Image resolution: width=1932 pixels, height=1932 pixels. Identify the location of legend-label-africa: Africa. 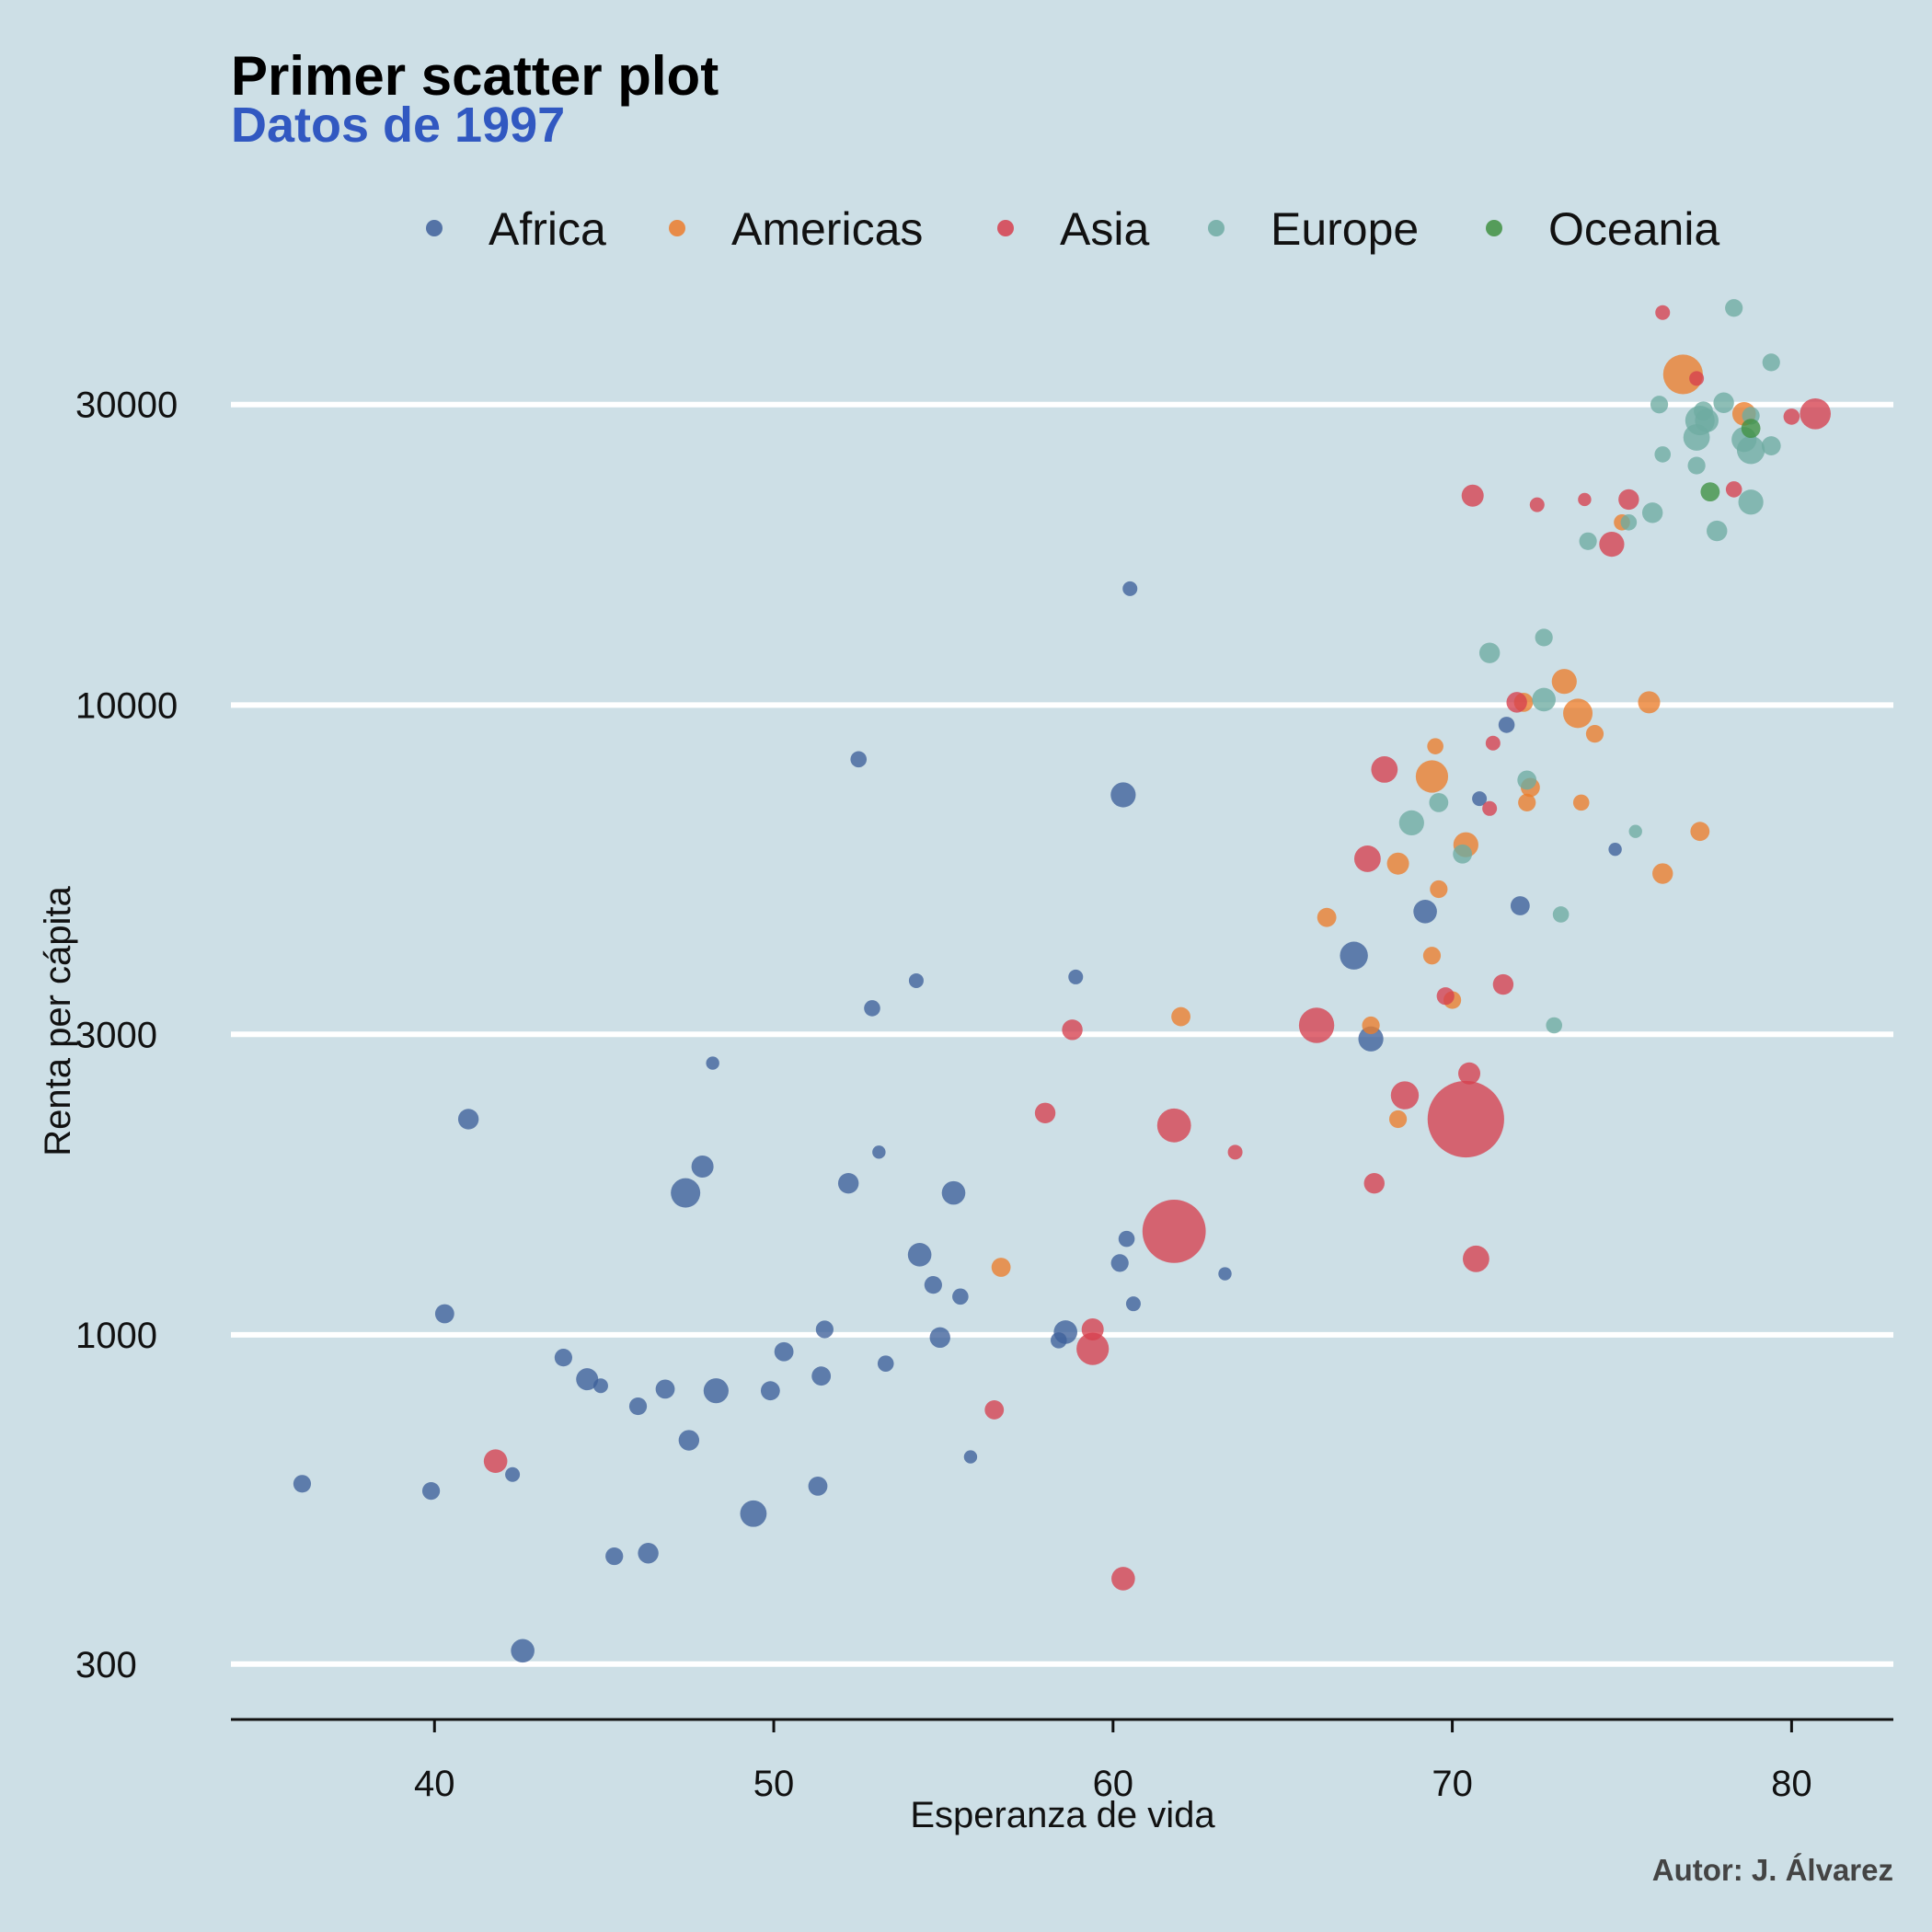
(547, 229).